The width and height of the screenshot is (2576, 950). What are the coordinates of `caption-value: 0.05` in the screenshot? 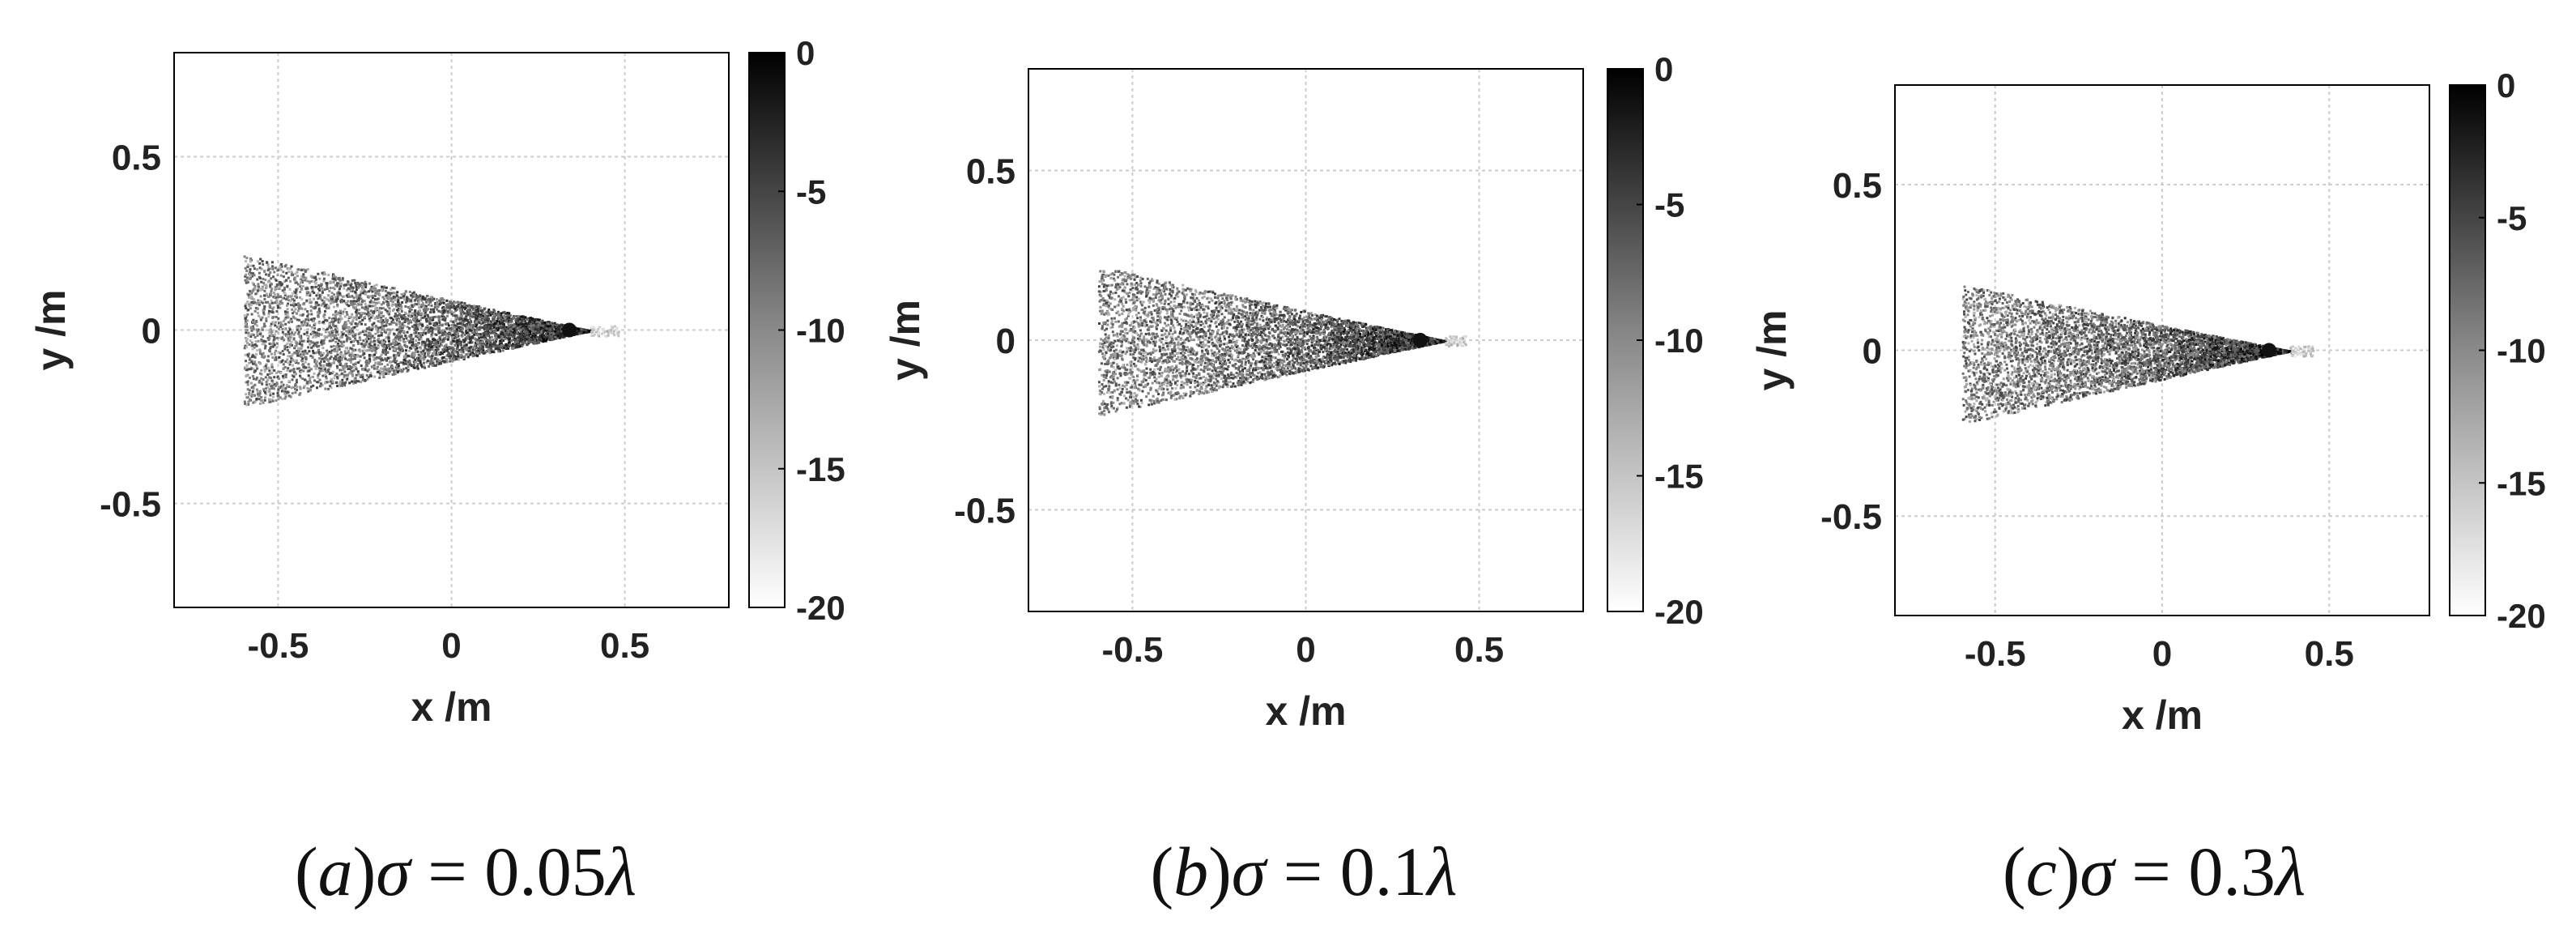 It's located at (545, 871).